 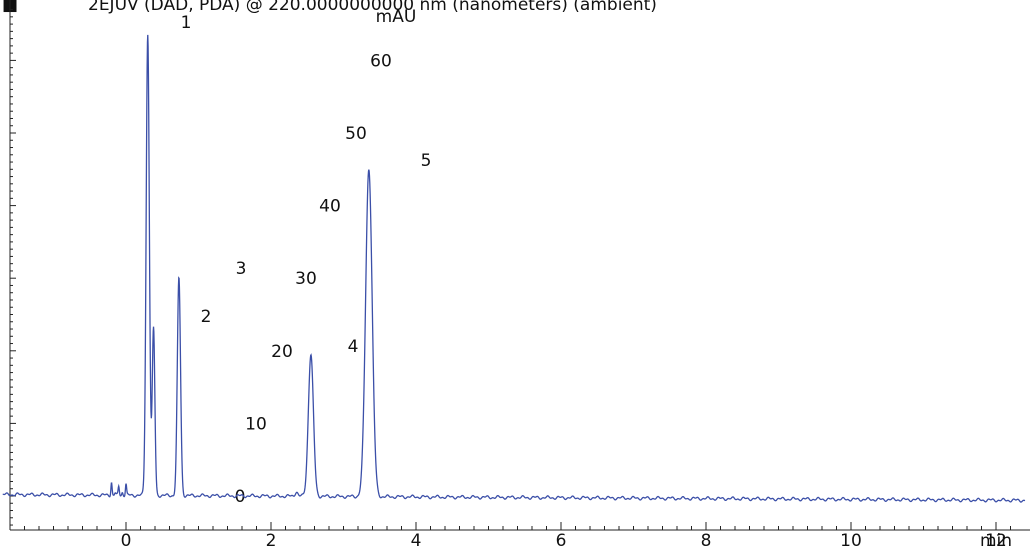 What do you see at coordinates (396, 17) in the screenshot?
I see `y-axis-label: mAU` at bounding box center [396, 17].